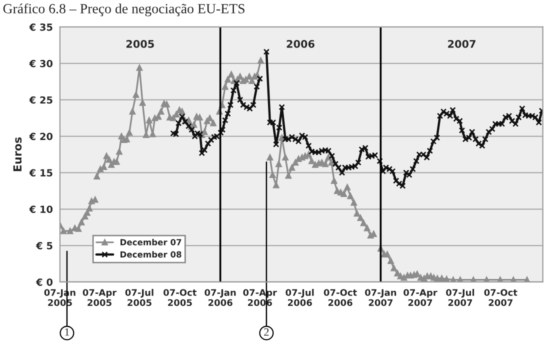 The image size is (545, 346). Describe the element at coordinates (41, 136) in the screenshot. I see `y-tick-label: € 20` at that location.